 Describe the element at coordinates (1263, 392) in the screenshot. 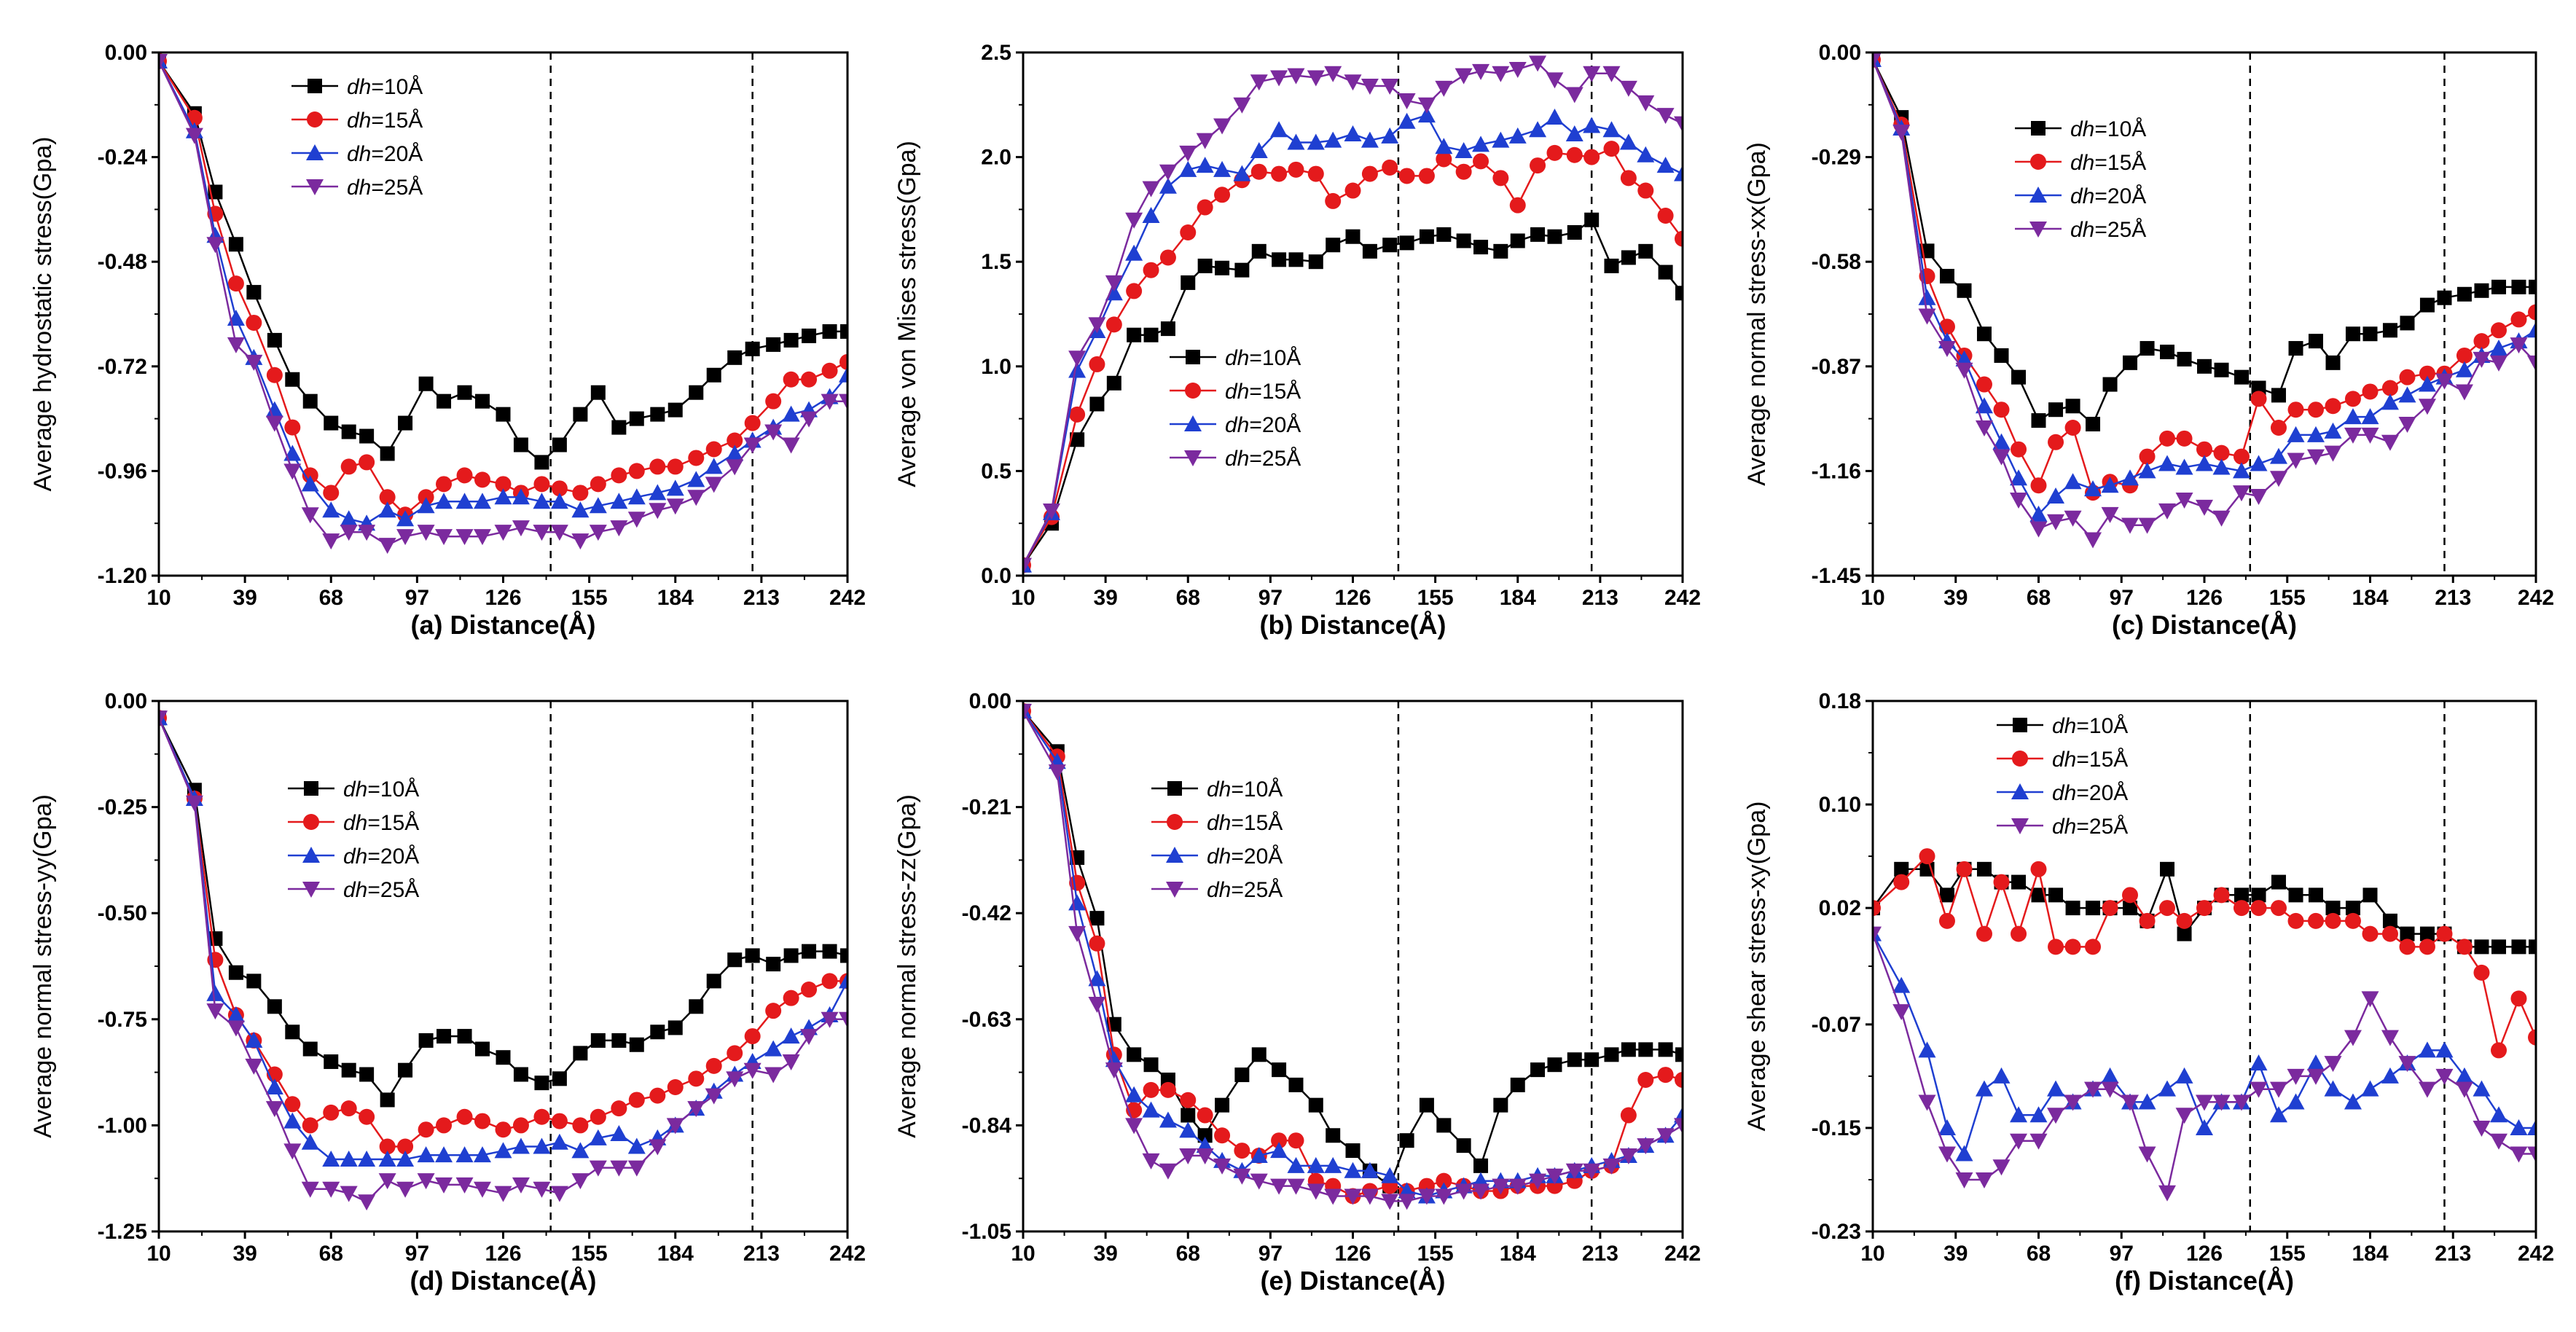

I see `legend-label: dh=15Å` at that location.